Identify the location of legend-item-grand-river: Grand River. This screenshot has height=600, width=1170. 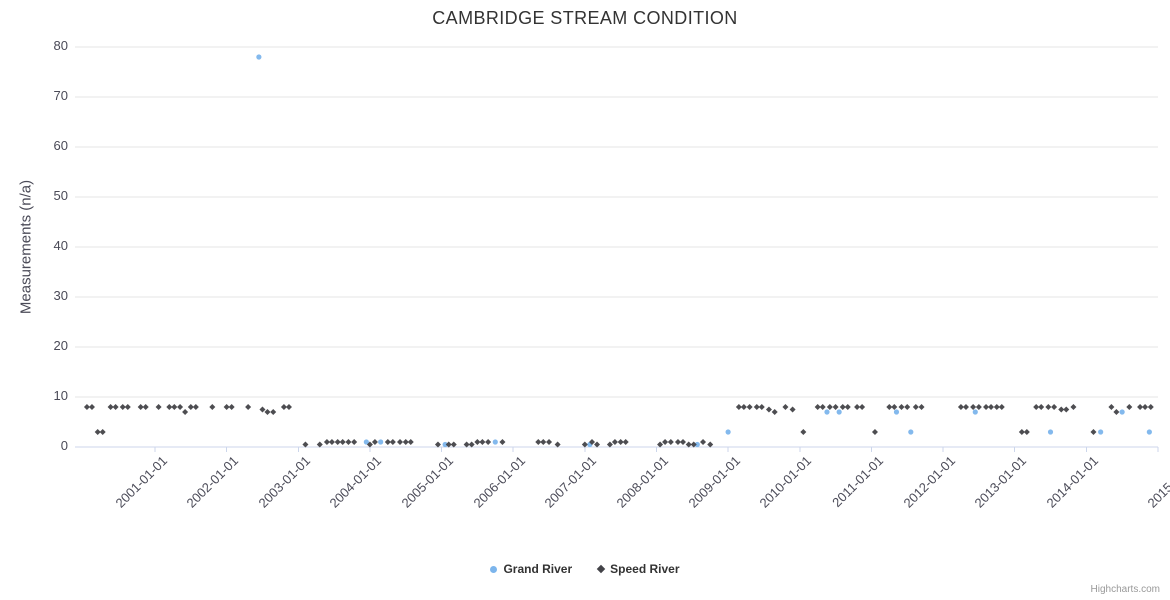
(531, 569).